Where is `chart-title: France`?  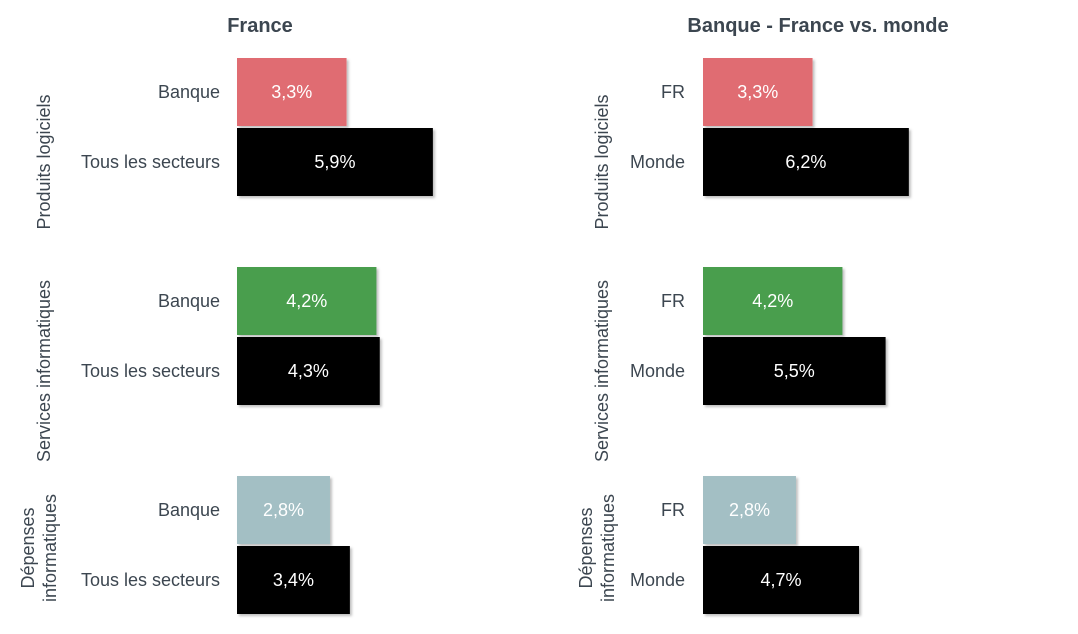 chart-title: France is located at coordinates (260, 26).